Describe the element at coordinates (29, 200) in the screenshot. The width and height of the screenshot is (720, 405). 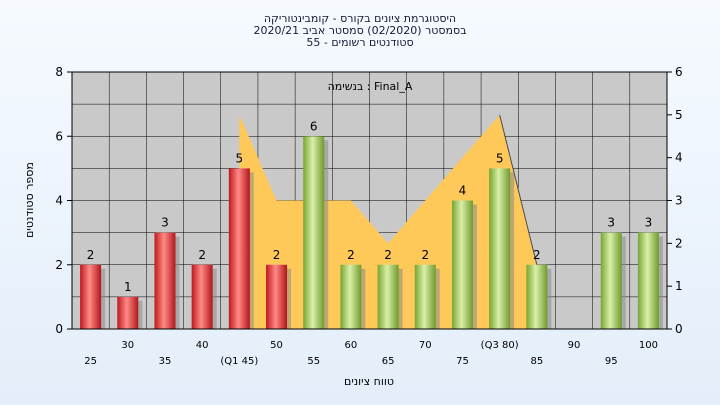
I see `y-axis-label: מספר סטודנטים` at that location.